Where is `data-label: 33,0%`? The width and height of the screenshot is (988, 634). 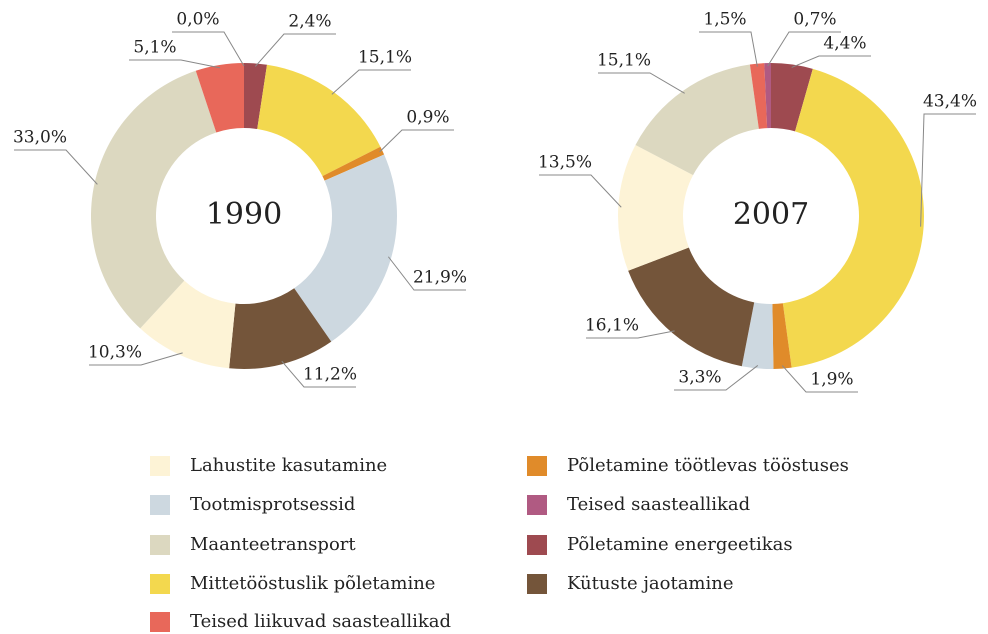 data-label: 33,0% is located at coordinates (40, 138).